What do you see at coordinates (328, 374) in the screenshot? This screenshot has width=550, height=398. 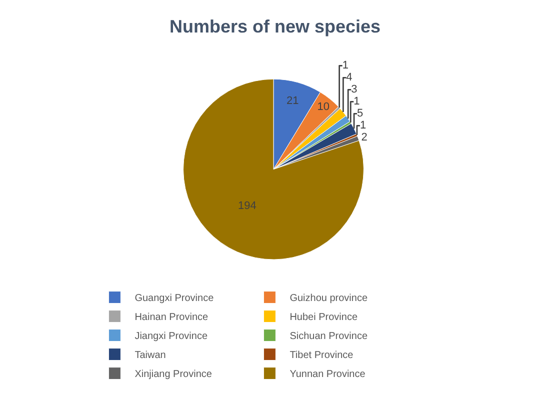 I see `legend-label: Yunnan Province` at bounding box center [328, 374].